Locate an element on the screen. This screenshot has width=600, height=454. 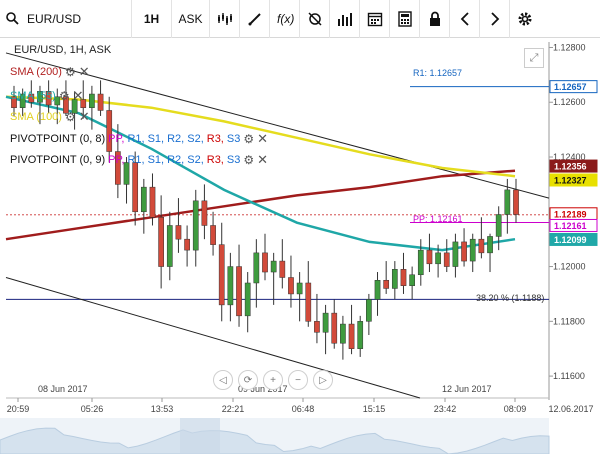
reset-icon: ⟳ is located at coordinates (248, 380).